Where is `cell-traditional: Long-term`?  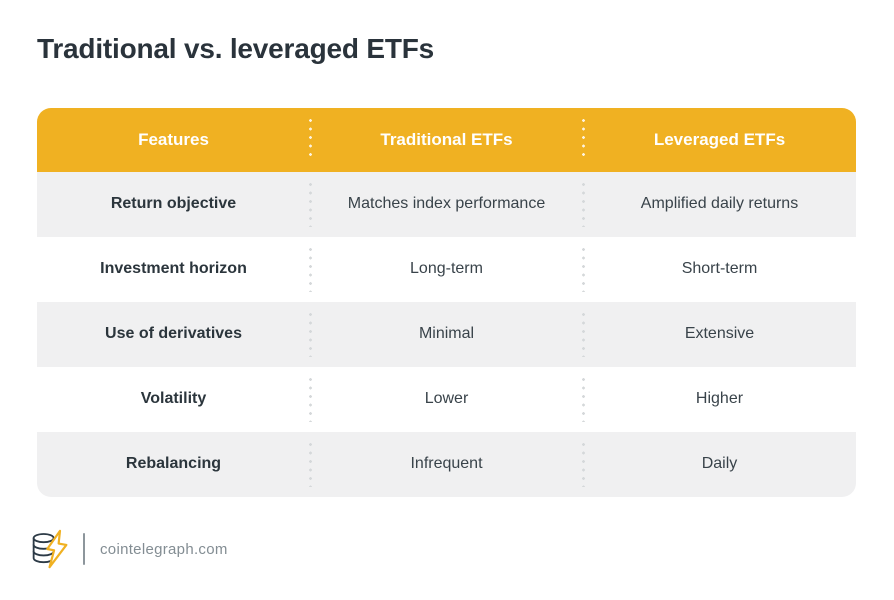
cell-traditional: Long-term is located at coordinates (446, 269).